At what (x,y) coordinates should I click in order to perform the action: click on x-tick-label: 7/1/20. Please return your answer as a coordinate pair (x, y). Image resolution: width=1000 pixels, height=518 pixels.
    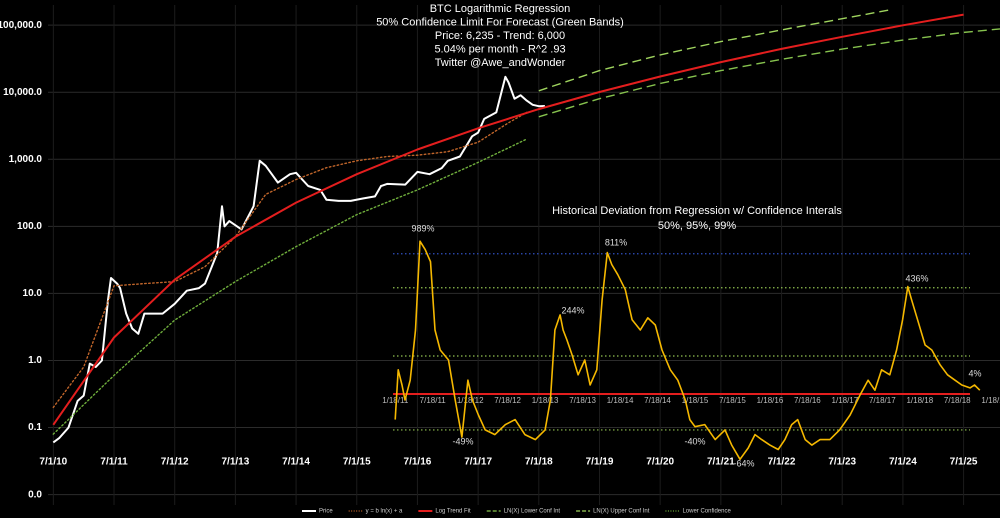
    Looking at the image, I should click on (660, 462).